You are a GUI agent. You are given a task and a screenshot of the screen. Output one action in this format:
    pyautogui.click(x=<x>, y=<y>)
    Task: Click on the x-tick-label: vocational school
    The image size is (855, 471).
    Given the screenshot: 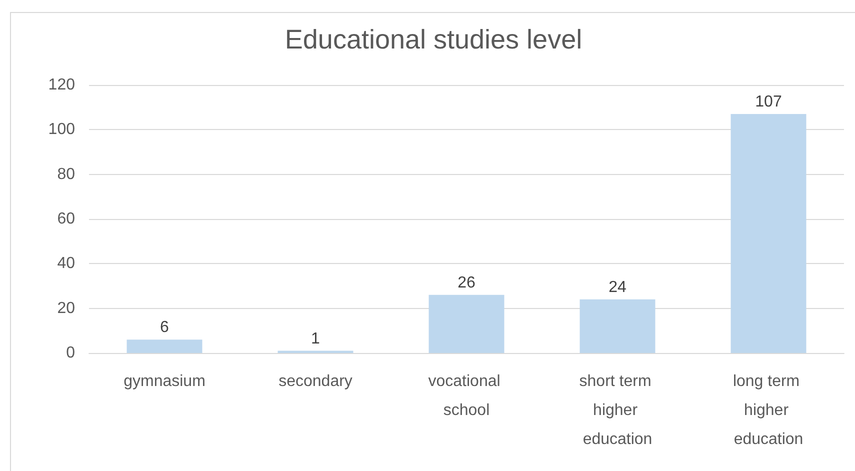 What is the action you would take?
    pyautogui.click(x=466, y=396)
    